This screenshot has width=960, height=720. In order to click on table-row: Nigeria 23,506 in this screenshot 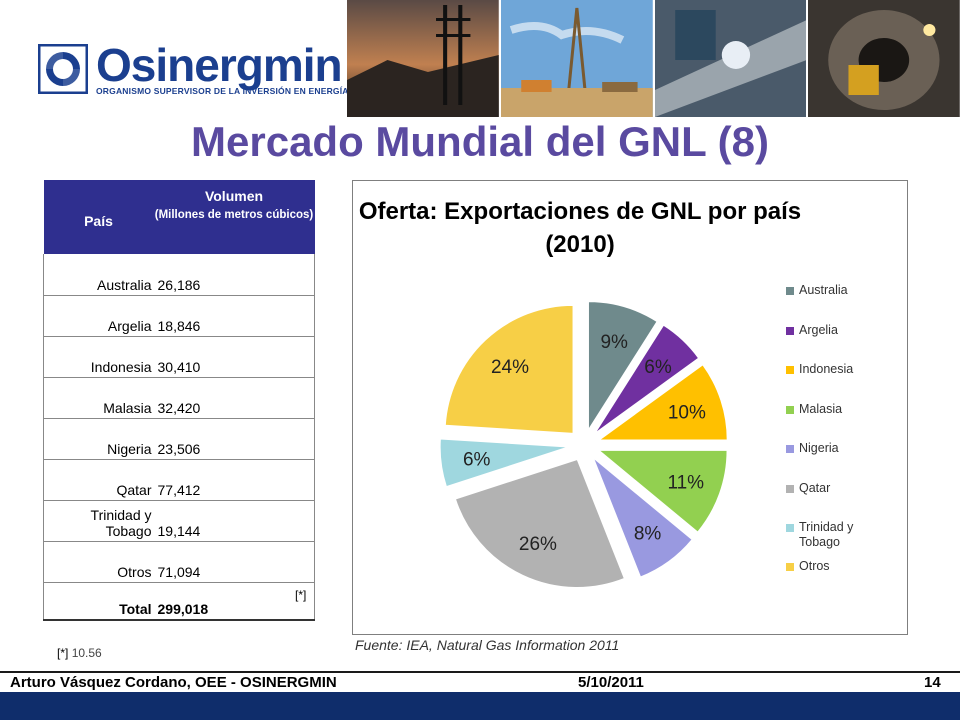, I will do `click(179, 439)`.